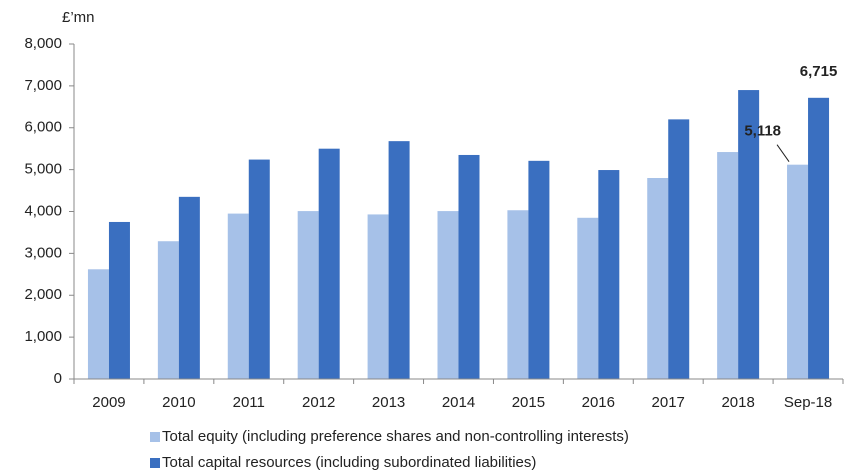  Describe the element at coordinates (762, 131) in the screenshot. I see `data-label: 5,118` at that location.